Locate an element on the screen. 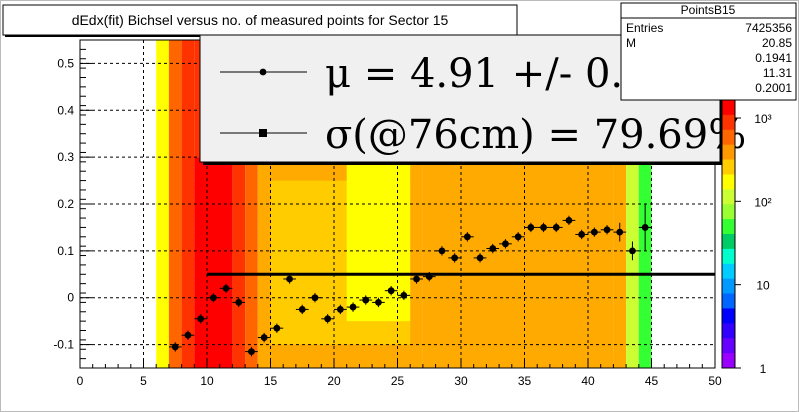 This screenshot has width=799, height=412. y-axis: -0.1 0 0.1 0.2 0.3 0.4 0.5 is located at coordinates (72, 204).